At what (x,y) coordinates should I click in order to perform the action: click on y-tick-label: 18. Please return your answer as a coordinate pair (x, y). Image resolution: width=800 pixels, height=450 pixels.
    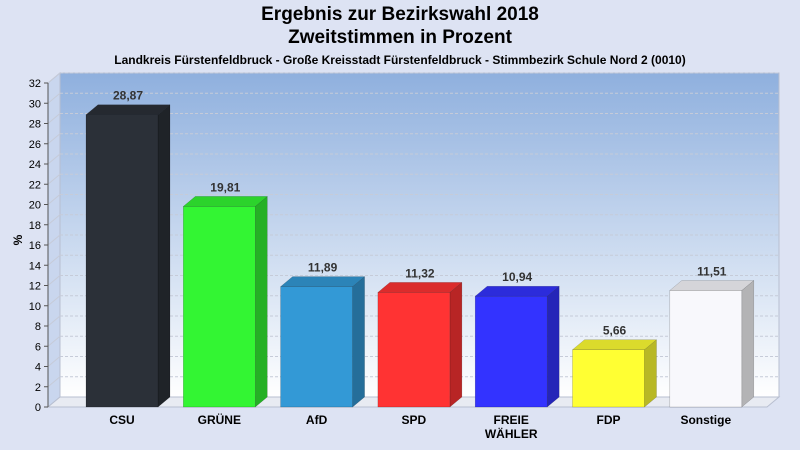
    Looking at the image, I should click on (35, 226).